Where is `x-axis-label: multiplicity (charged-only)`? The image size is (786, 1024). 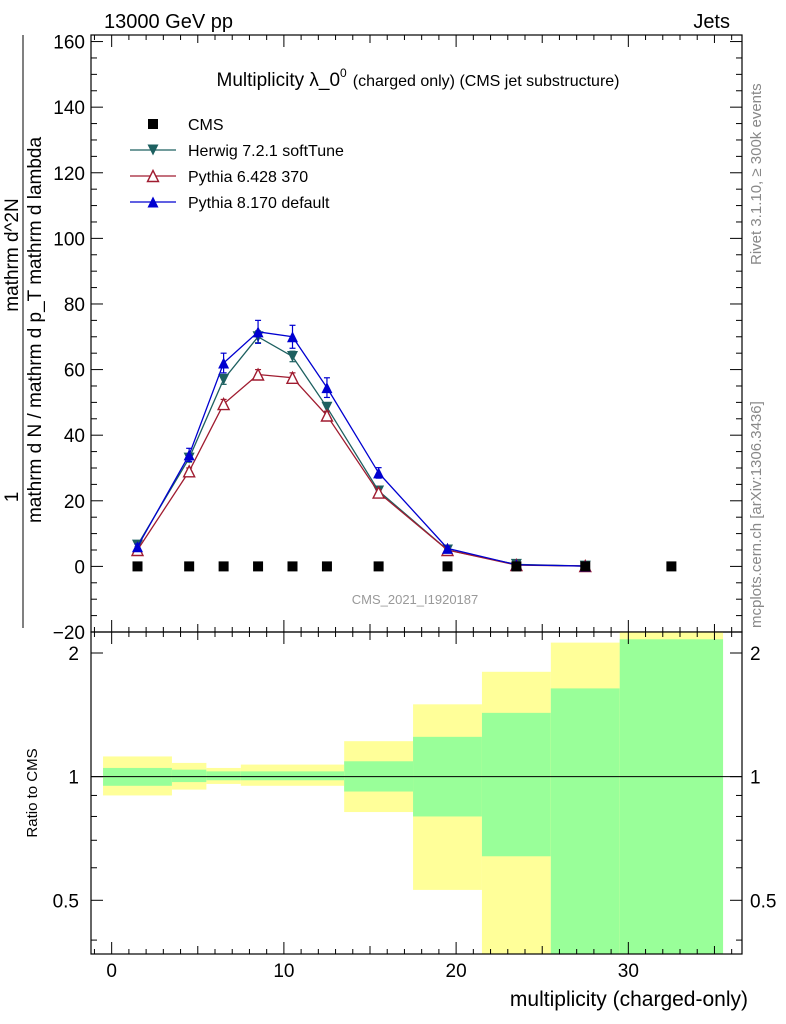 x-axis-label: multiplicity (charged-only) is located at coordinates (629, 999).